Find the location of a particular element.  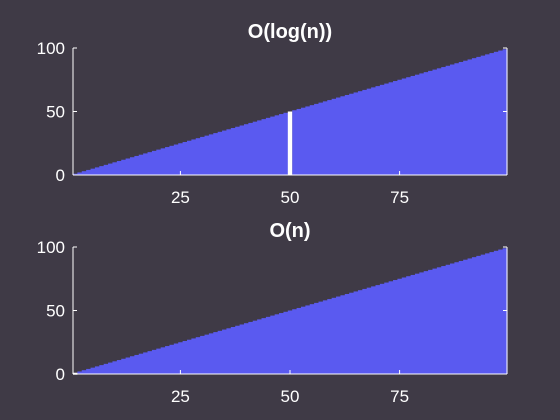

y-tick-label: 50 is located at coordinates (55, 112).